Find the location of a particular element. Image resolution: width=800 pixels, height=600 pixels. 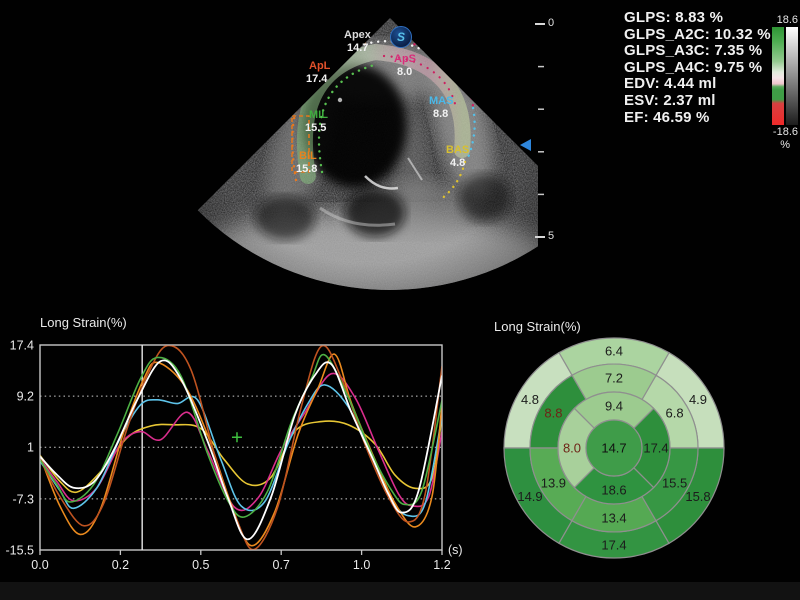

x-tick-label: 0.5 is located at coordinates (200, 565).